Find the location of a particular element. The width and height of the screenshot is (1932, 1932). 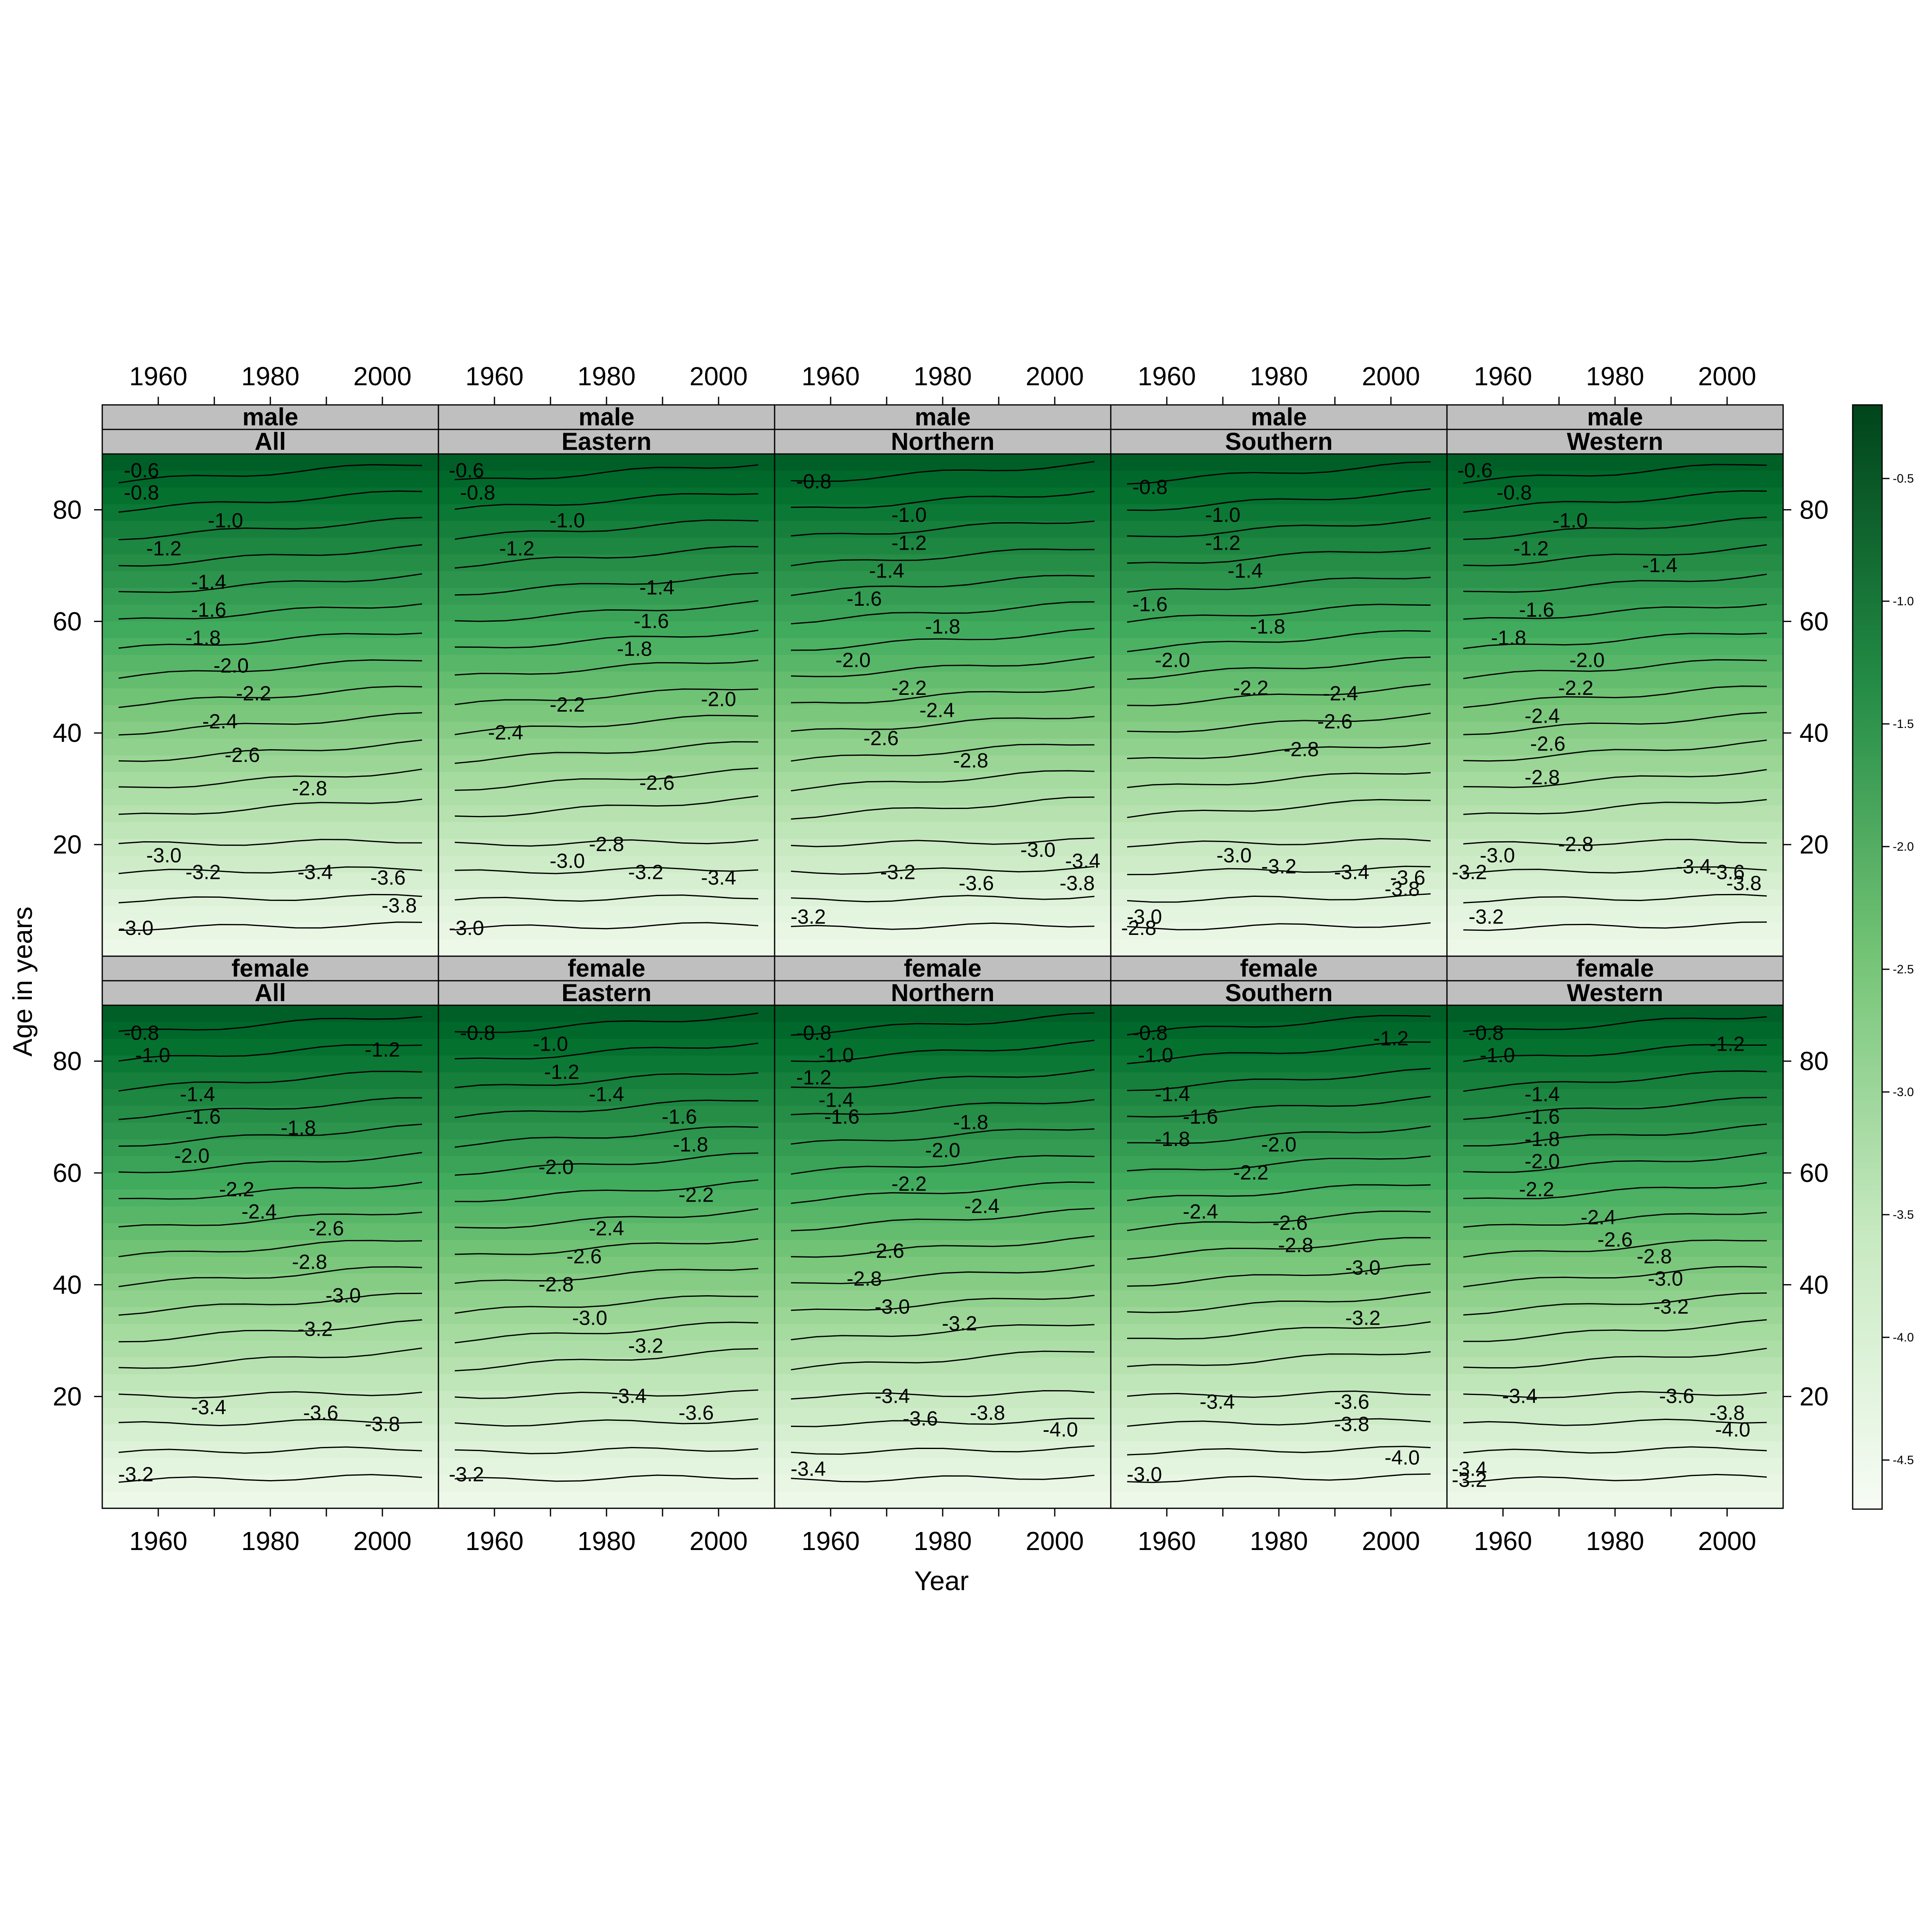

contour-label: -2.0 is located at coordinates (719, 698).